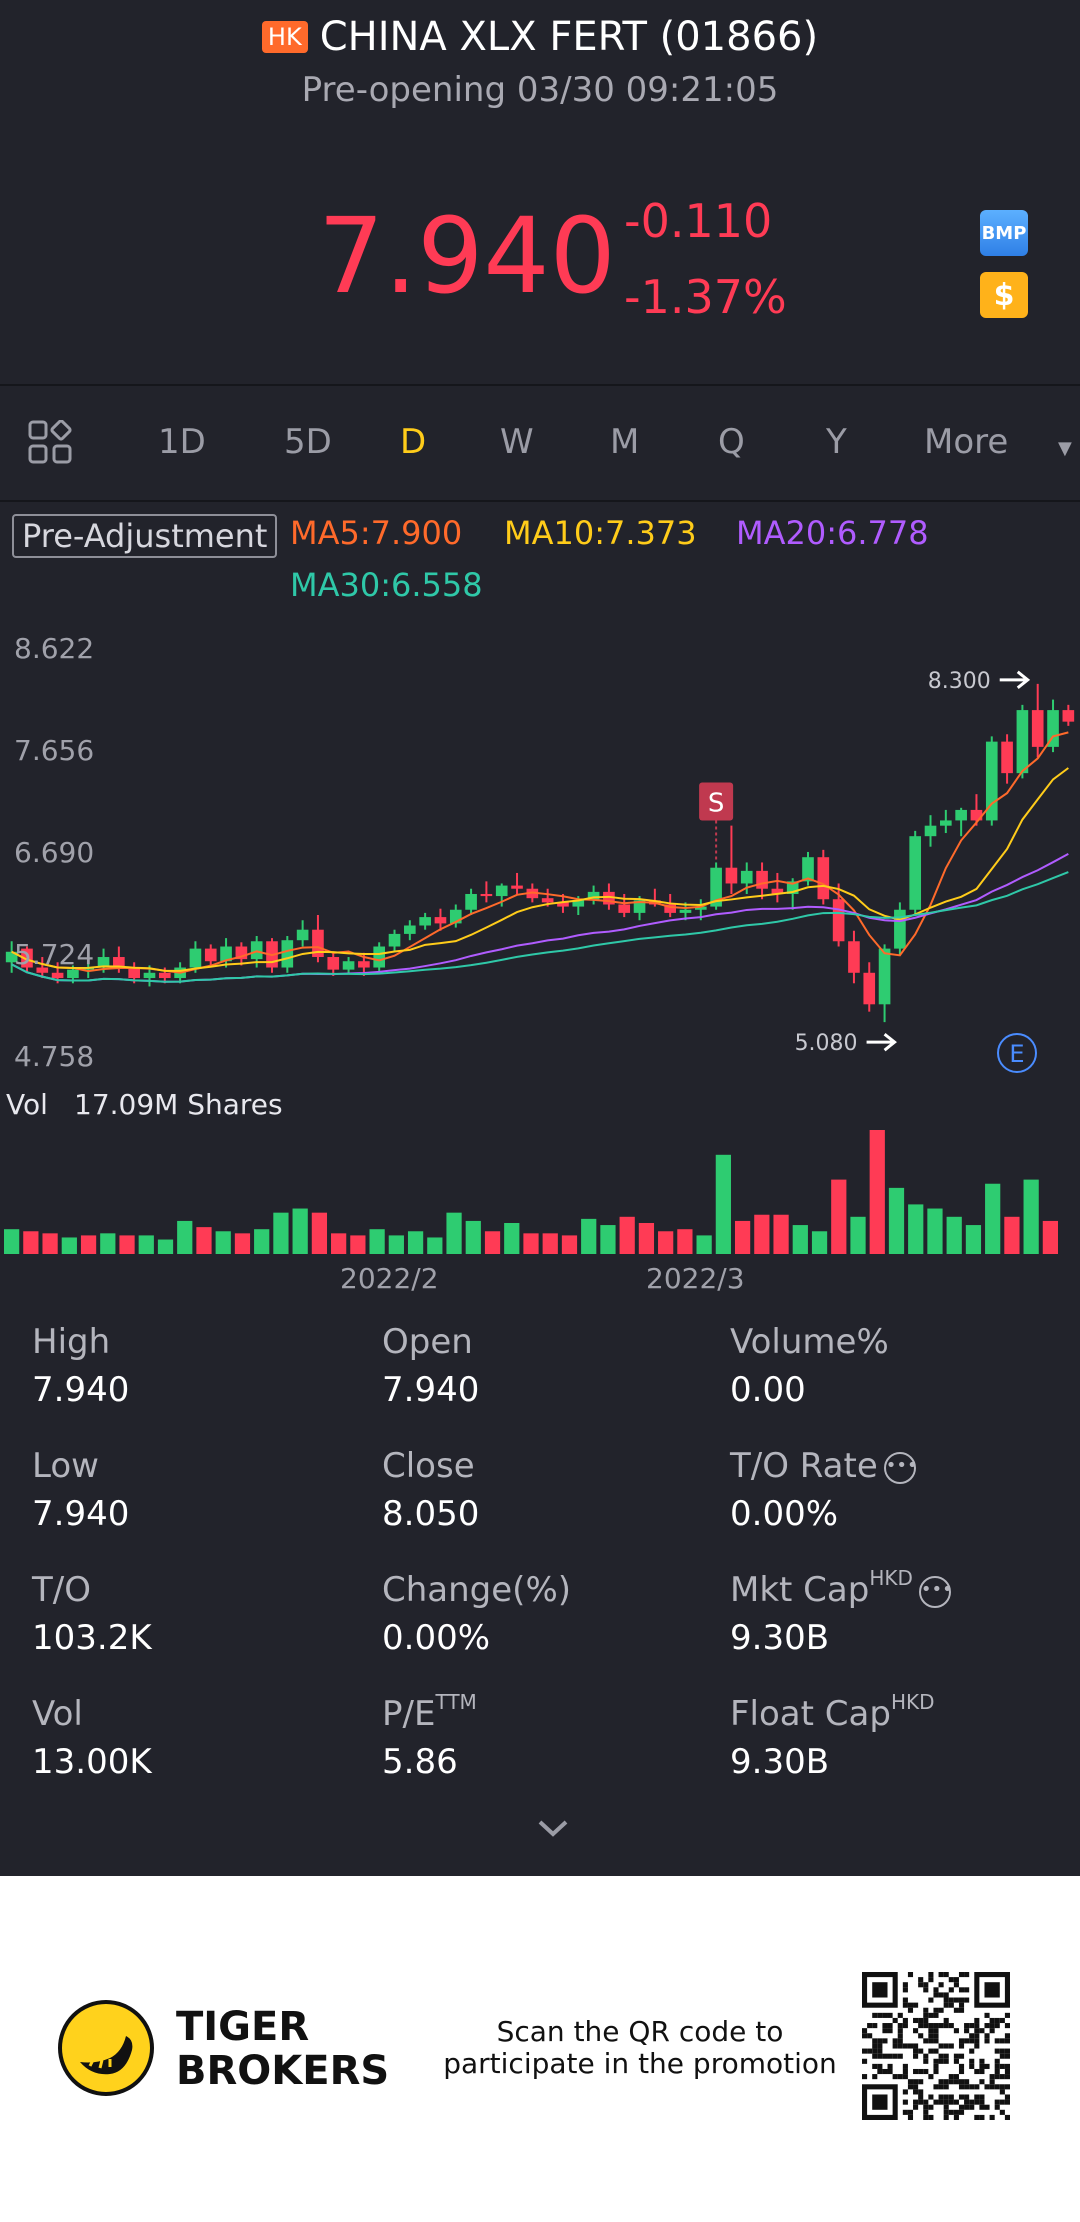  What do you see at coordinates (50, 442) in the screenshot?
I see `grid-menu-icon` at bounding box center [50, 442].